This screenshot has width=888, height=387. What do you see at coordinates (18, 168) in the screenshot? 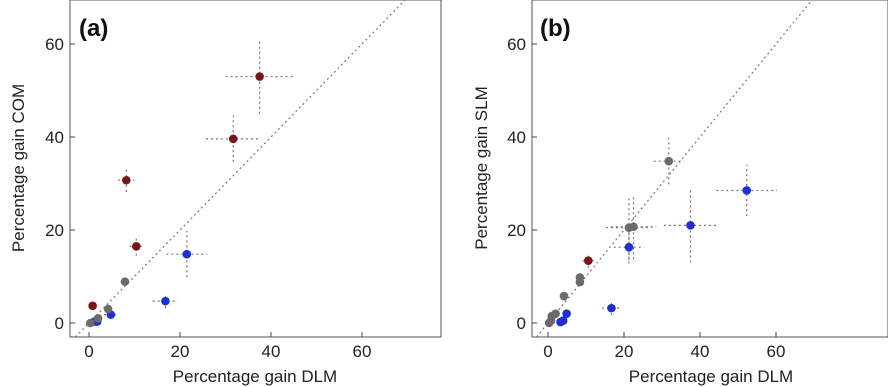
I see `y-axis-label-a: Percentage gain COM` at bounding box center [18, 168].